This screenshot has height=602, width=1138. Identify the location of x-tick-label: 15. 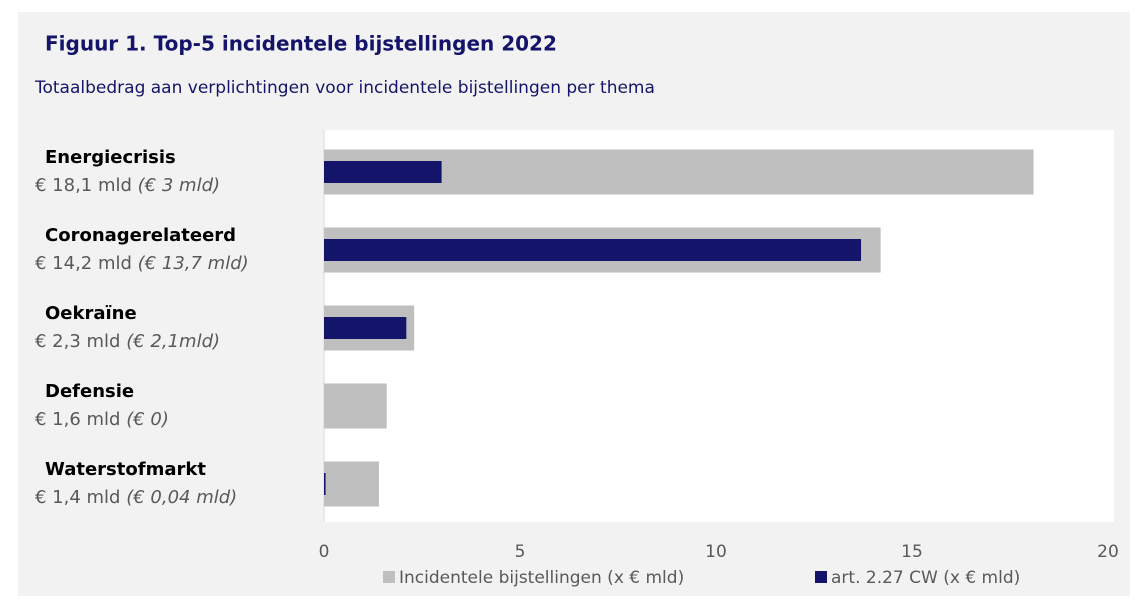
(912, 552).